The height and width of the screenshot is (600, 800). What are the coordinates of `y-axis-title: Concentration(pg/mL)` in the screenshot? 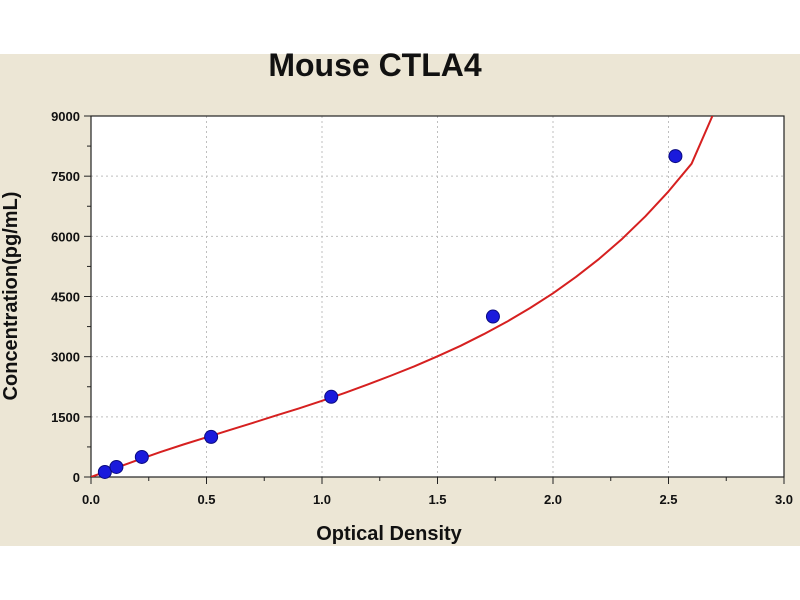 It's located at (11, 296).